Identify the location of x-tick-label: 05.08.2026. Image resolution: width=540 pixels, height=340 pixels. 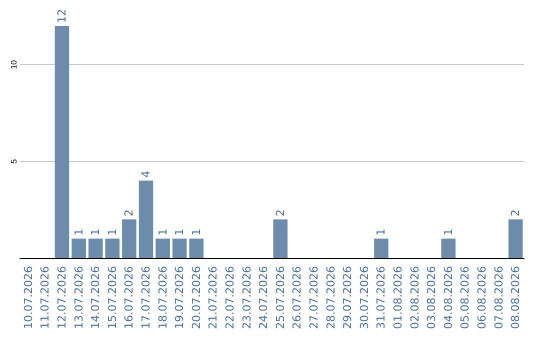
(465, 298).